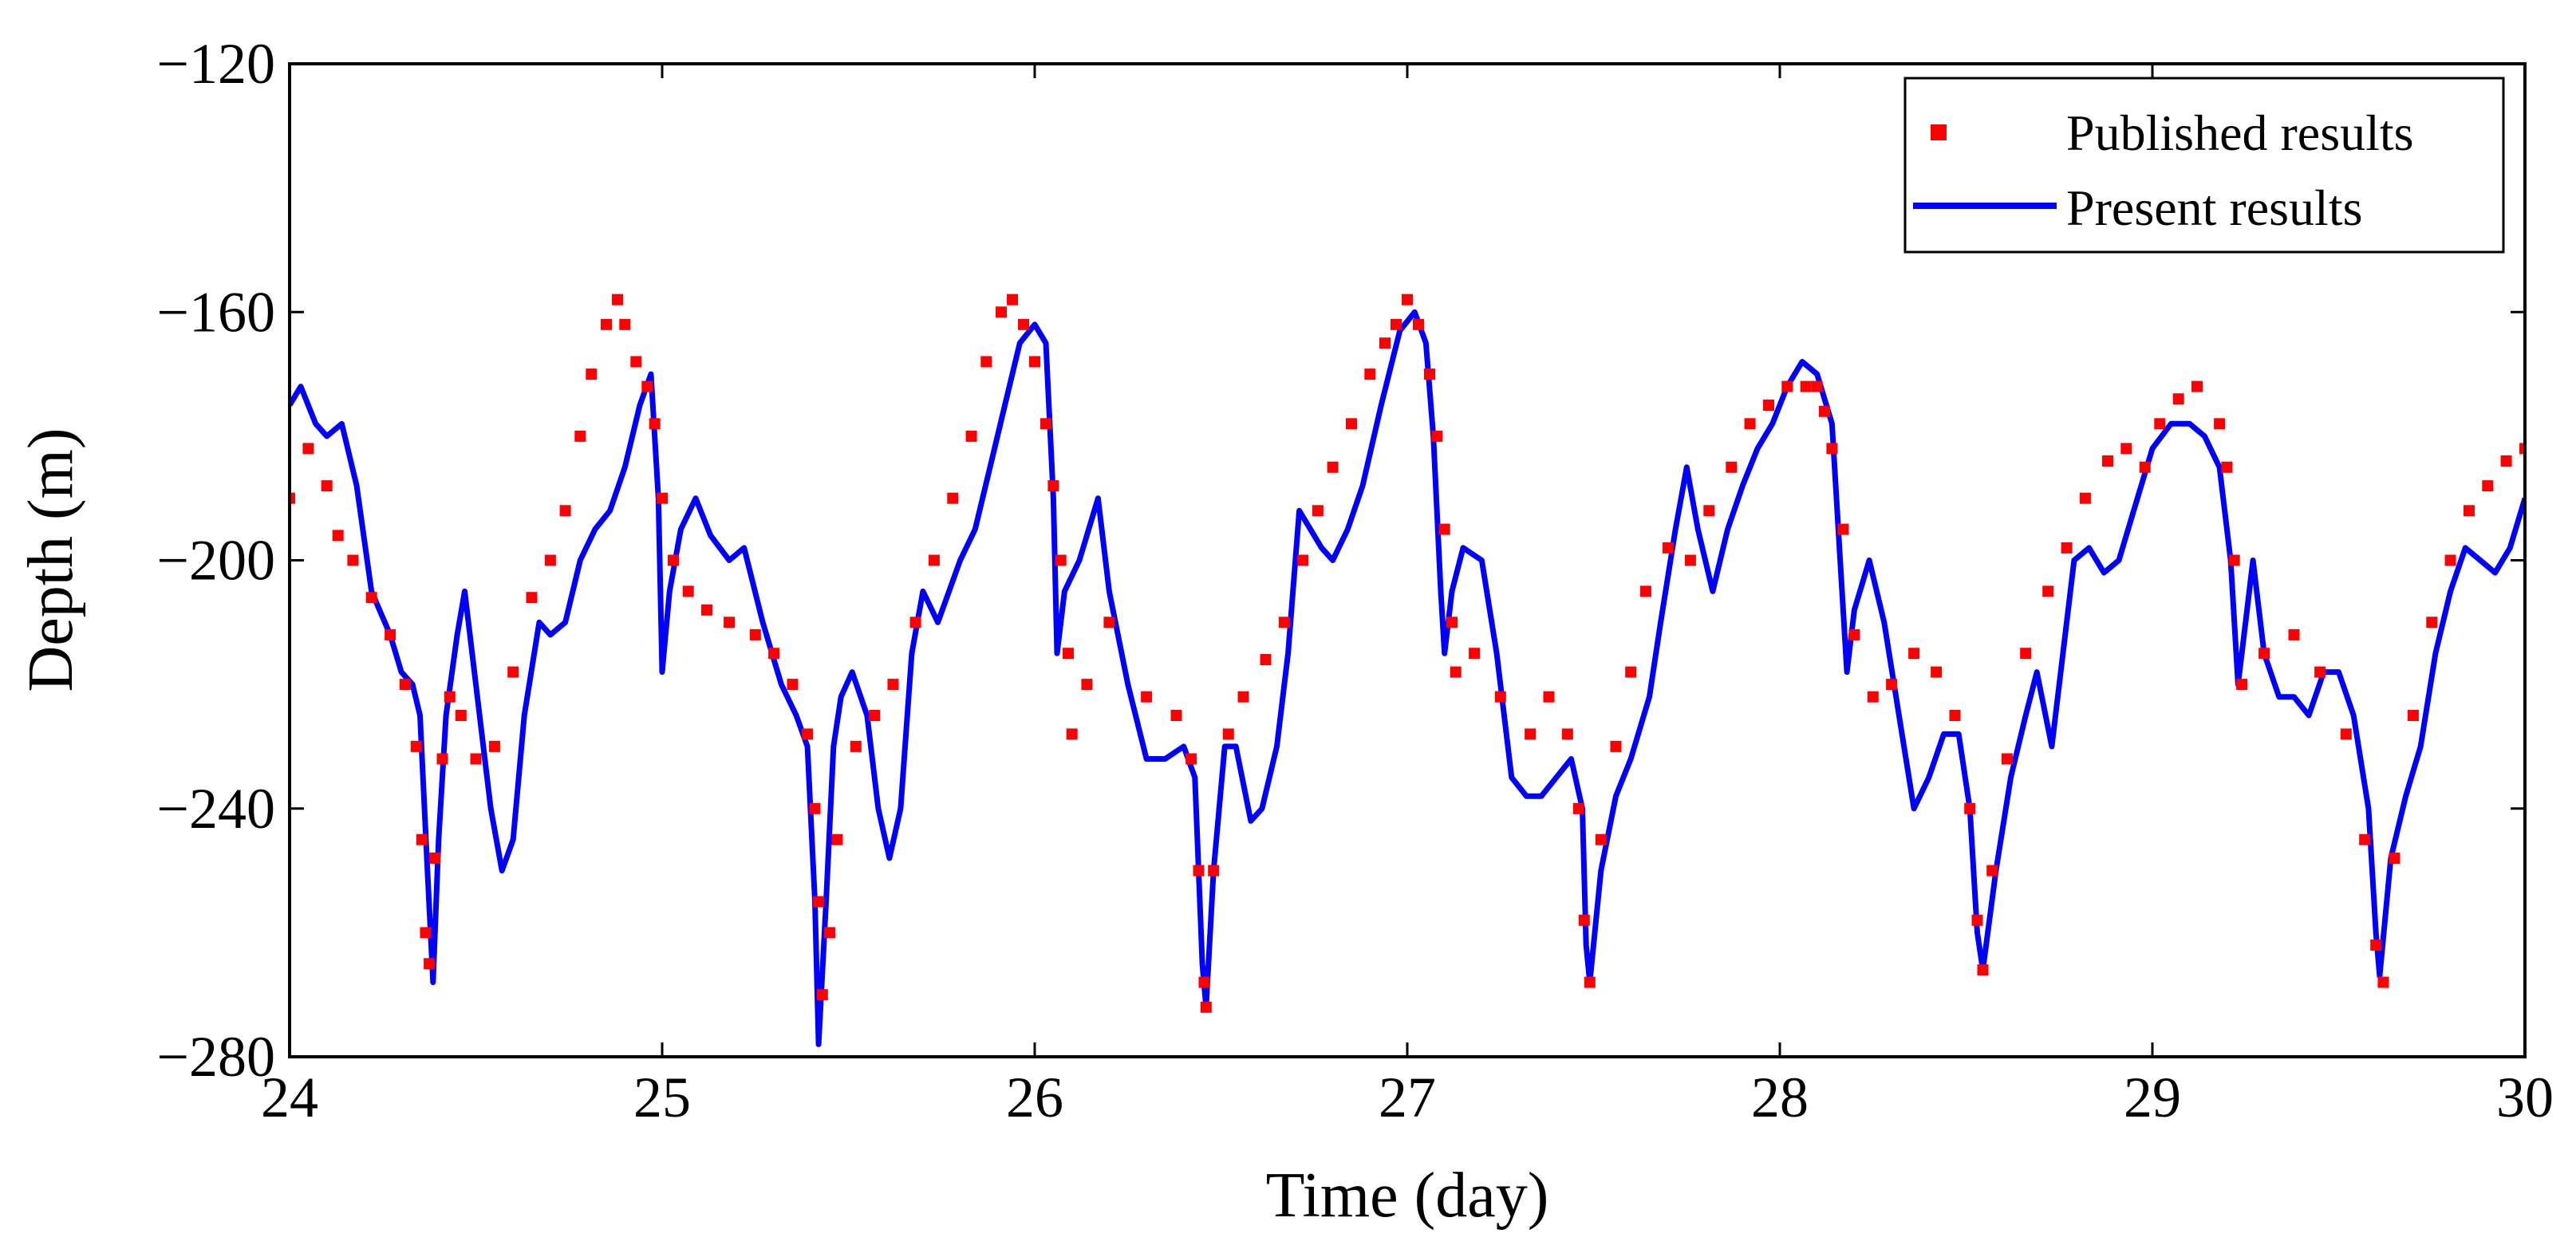 Image resolution: width=2576 pixels, height=1253 pixels. Describe the element at coordinates (1407, 1097) in the screenshot. I see `x-tick-label: 27` at that location.